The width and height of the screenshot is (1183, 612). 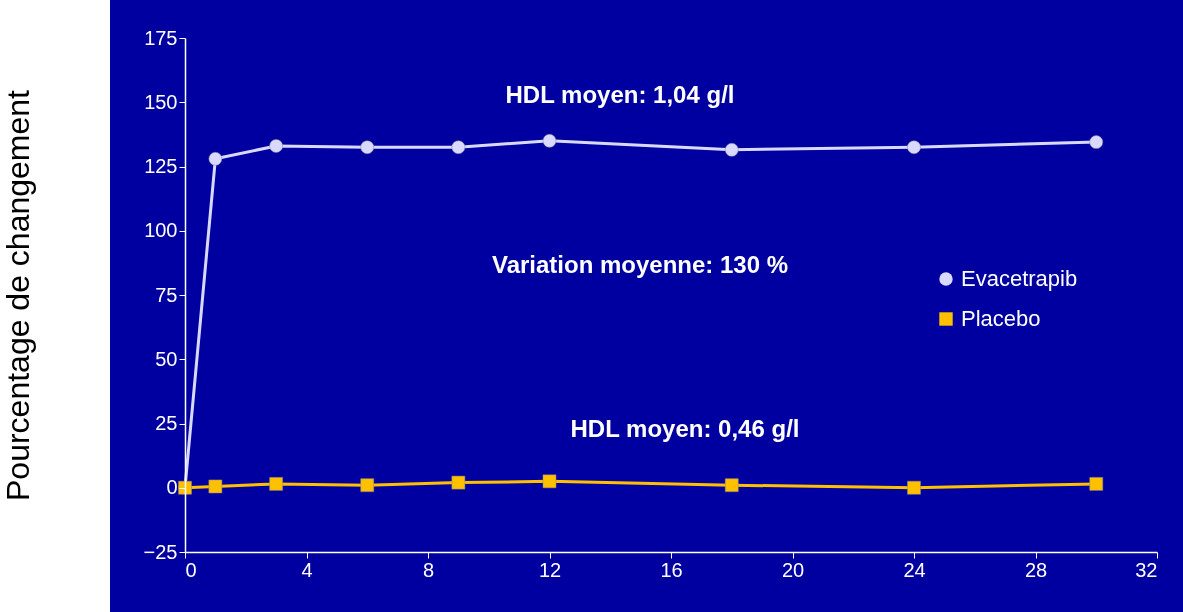 I want to click on x-tick-label: 24, so click(x=914, y=569).